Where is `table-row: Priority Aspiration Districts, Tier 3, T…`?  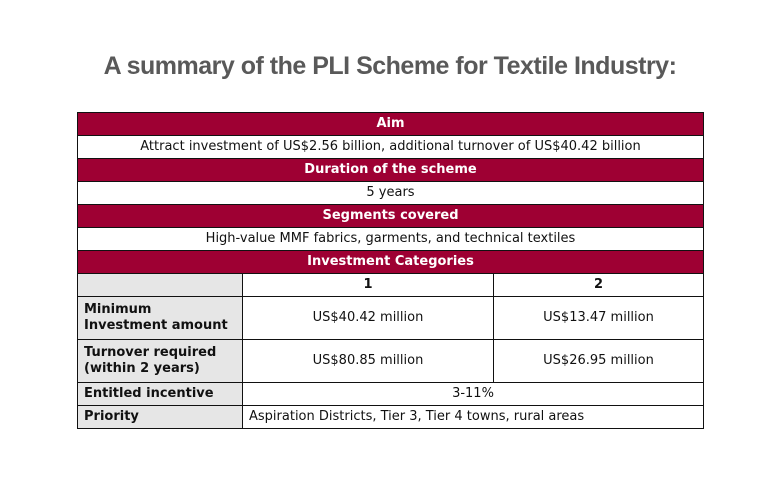
table-row: Priority Aspiration Districts, Tier 3, T… is located at coordinates (391, 417).